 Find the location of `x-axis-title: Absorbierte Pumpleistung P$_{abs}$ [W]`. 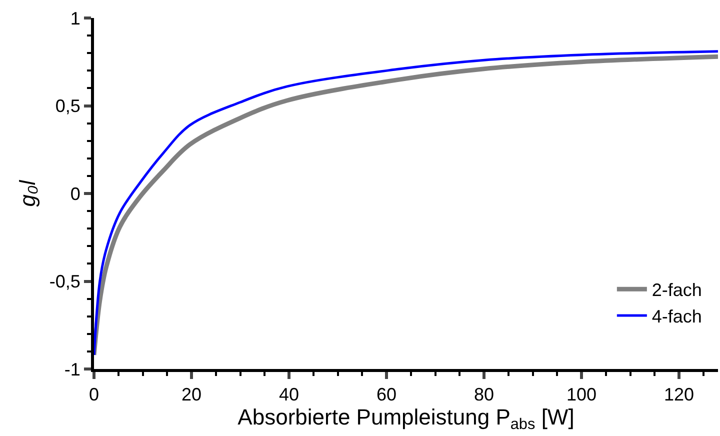

x-axis-title: Absorbierte Pumpleistung P$_{abs}$ [W] is located at coordinates (406, 419).